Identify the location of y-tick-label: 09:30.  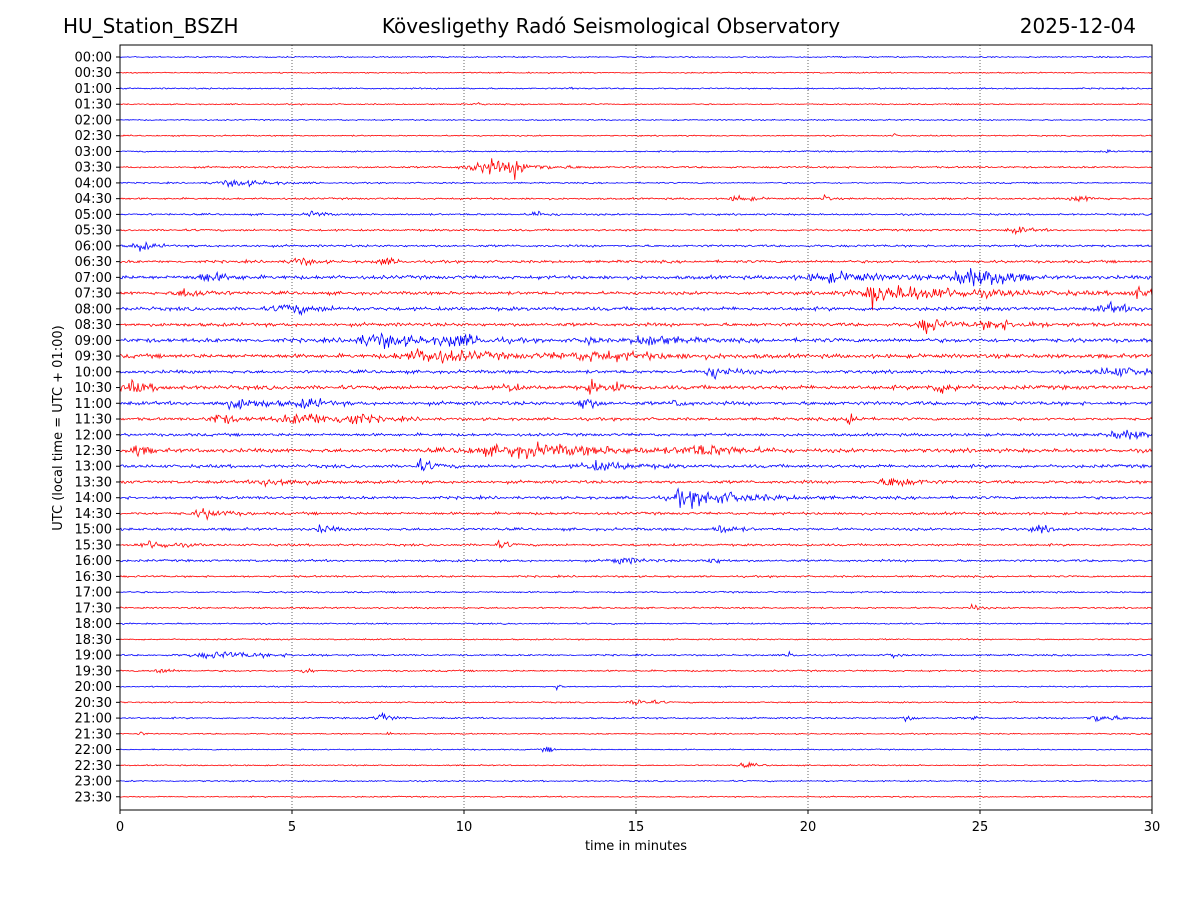
(93, 357).